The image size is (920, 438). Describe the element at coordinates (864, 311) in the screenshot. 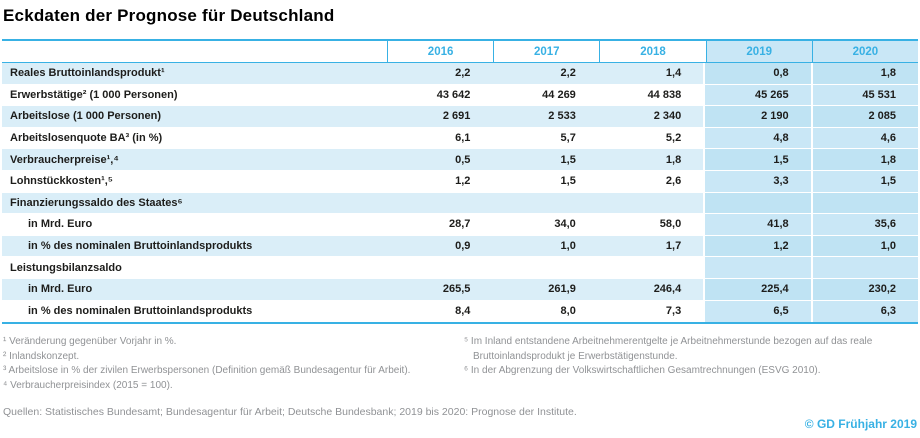

I see `value-cell: 6,3` at that location.